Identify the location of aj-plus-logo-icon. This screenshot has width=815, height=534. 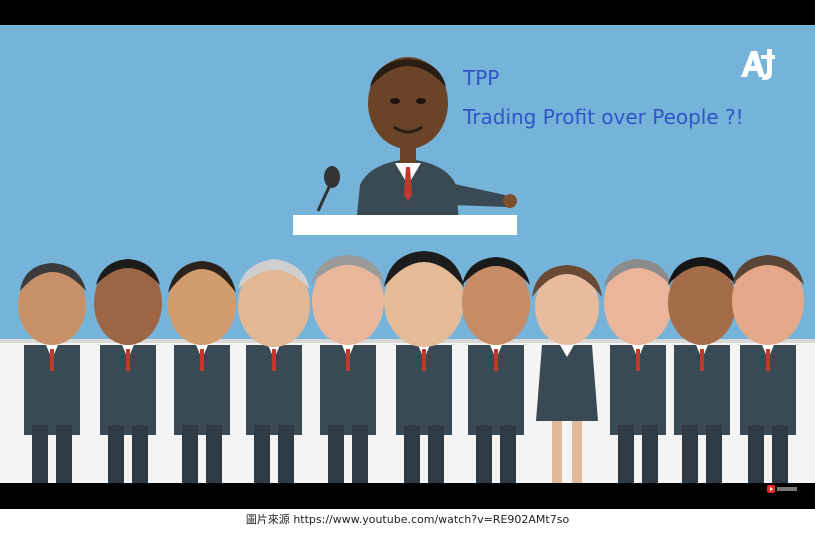
(758, 64).